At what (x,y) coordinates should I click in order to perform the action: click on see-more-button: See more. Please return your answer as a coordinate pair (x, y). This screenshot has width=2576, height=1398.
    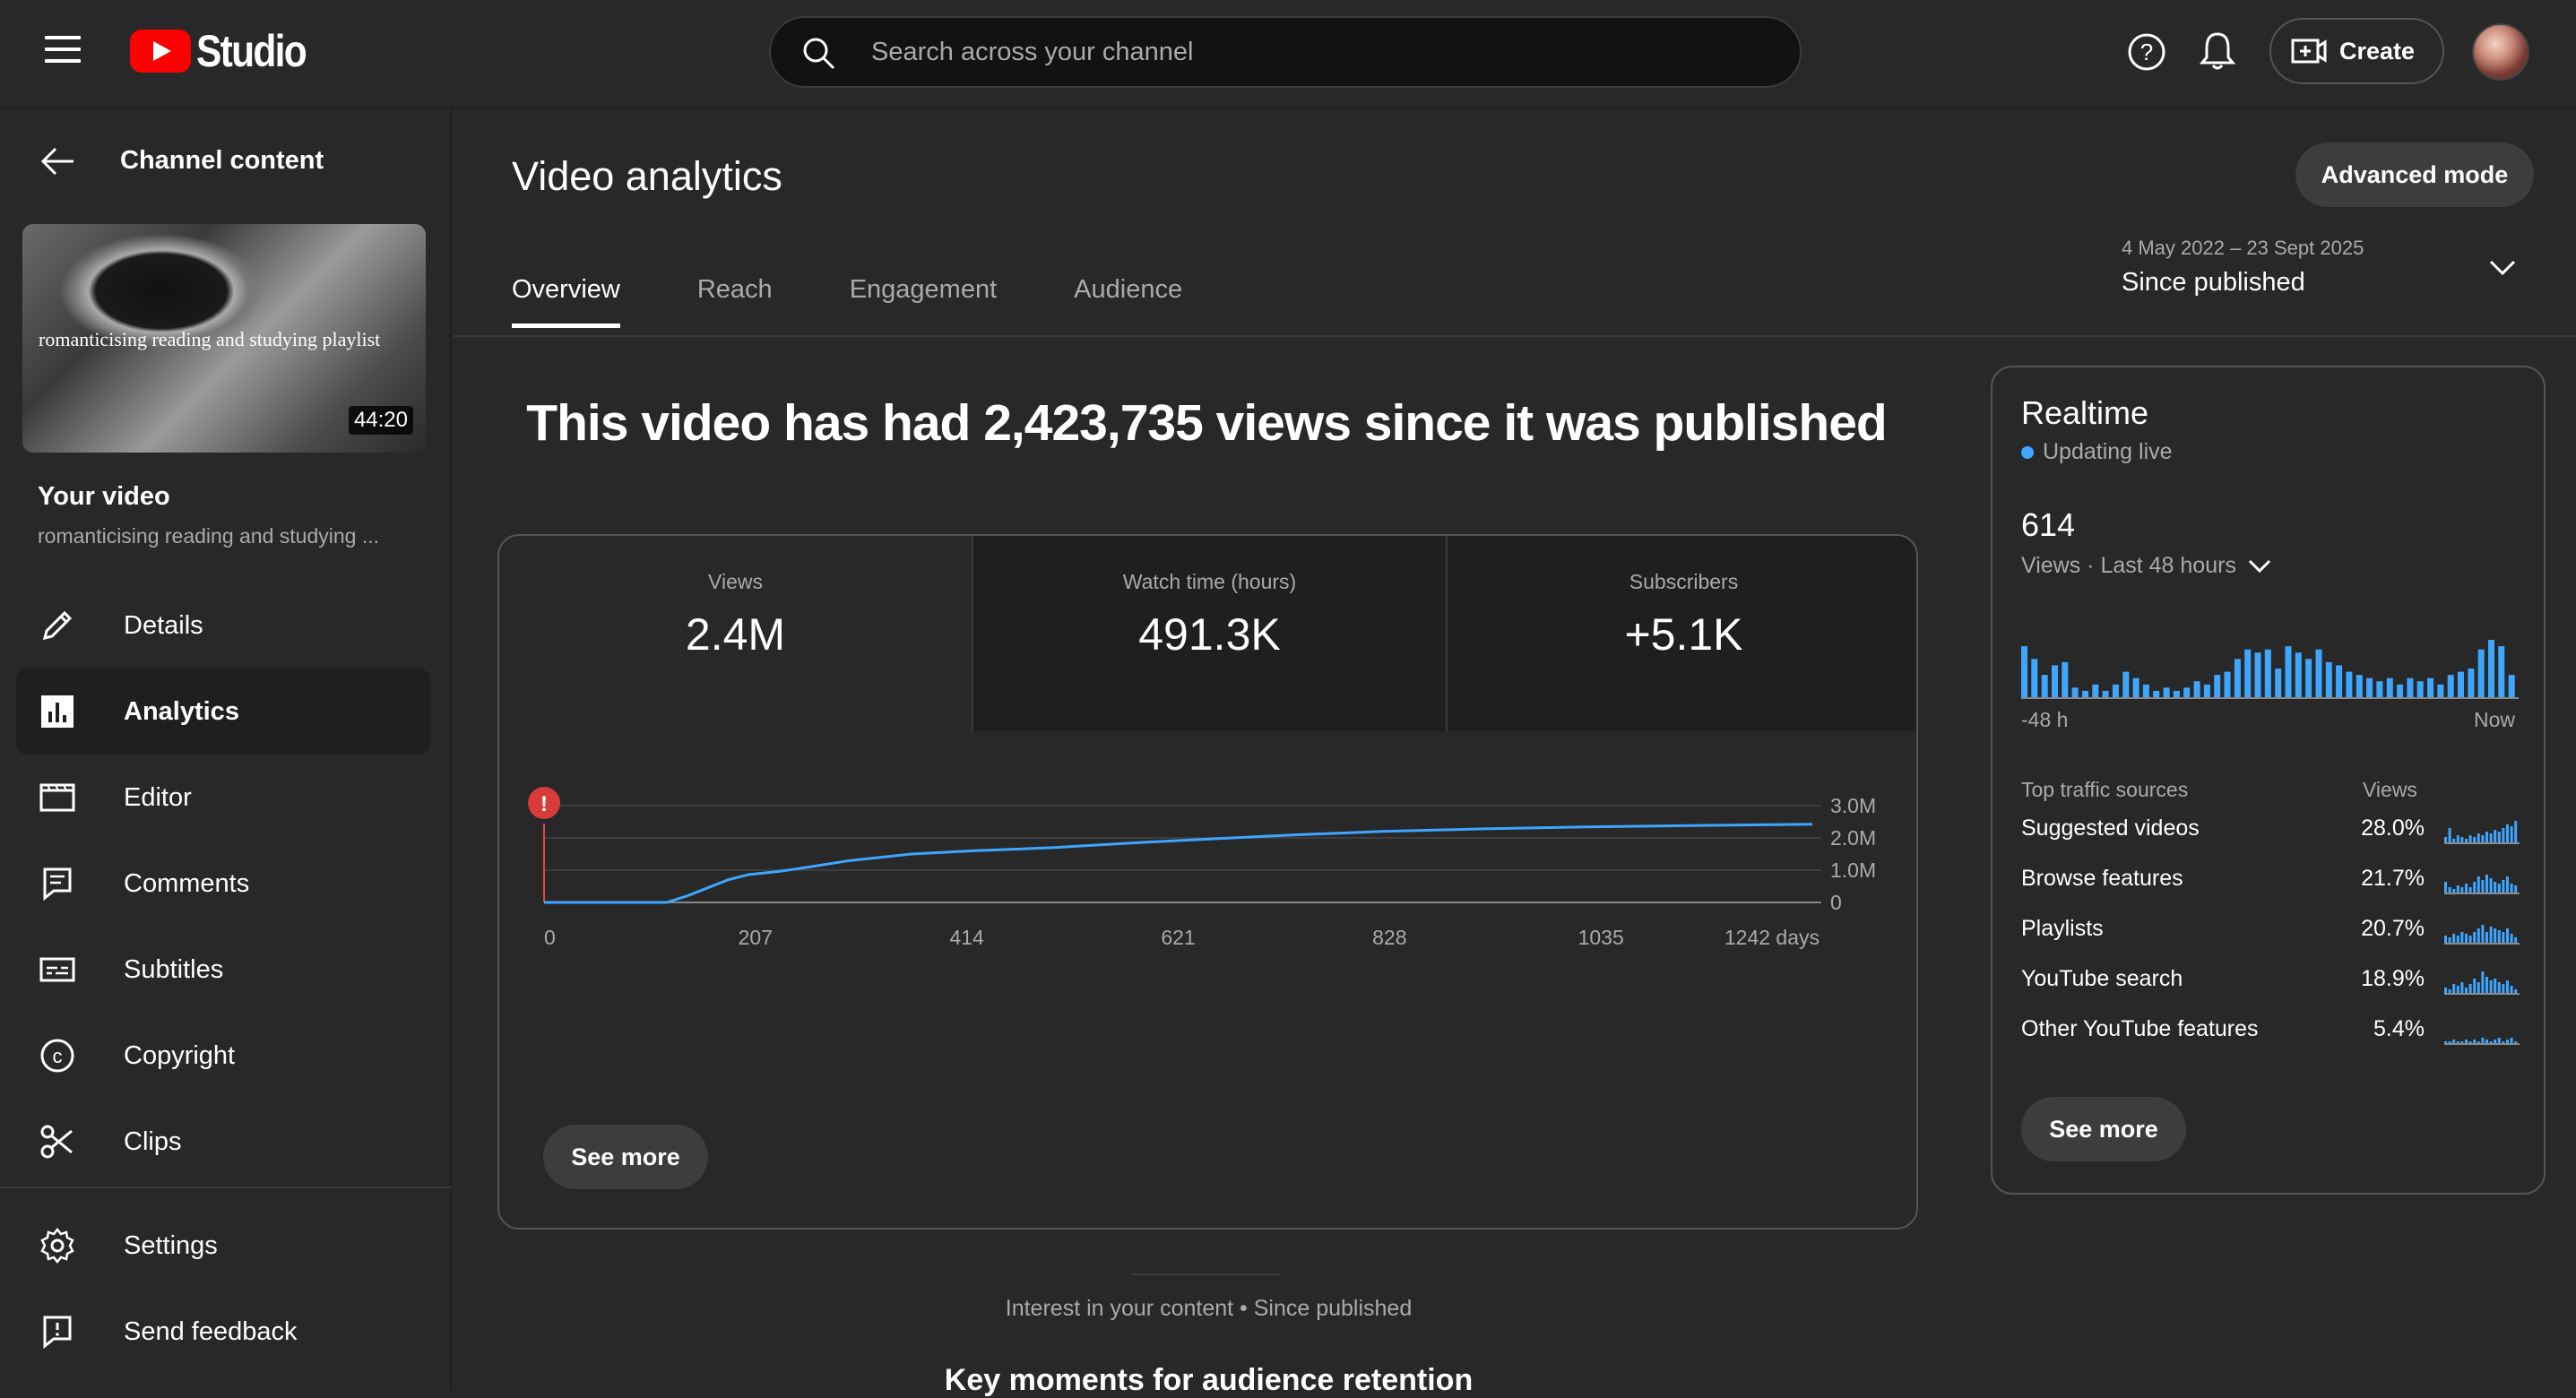
    Looking at the image, I should click on (625, 1157).